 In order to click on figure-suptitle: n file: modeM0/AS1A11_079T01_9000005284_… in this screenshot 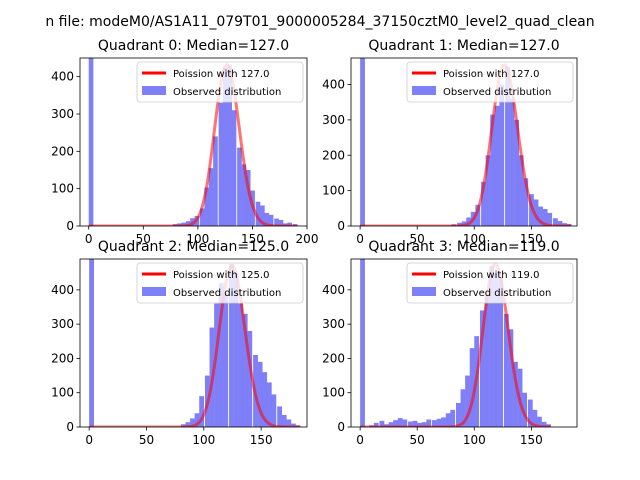, I will do `click(319, 22)`.